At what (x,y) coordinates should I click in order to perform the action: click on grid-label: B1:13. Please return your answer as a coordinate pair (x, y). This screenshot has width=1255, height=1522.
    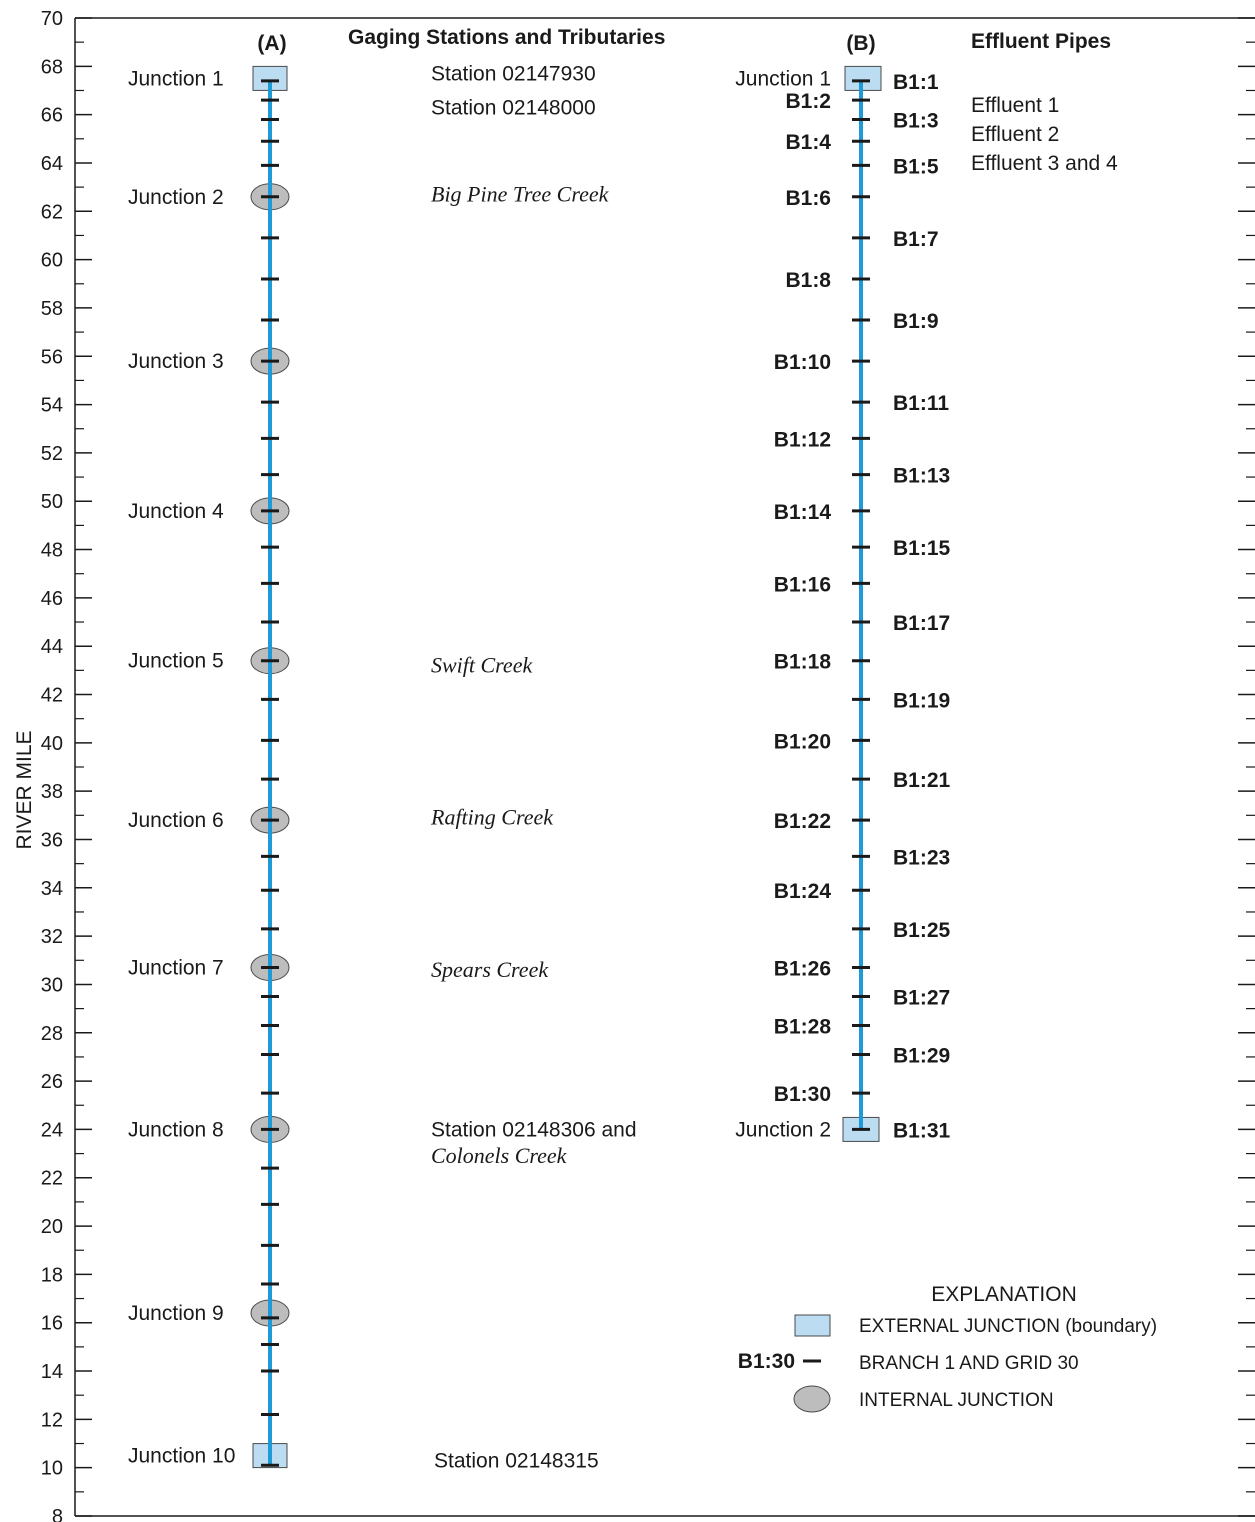
    Looking at the image, I should click on (921, 476).